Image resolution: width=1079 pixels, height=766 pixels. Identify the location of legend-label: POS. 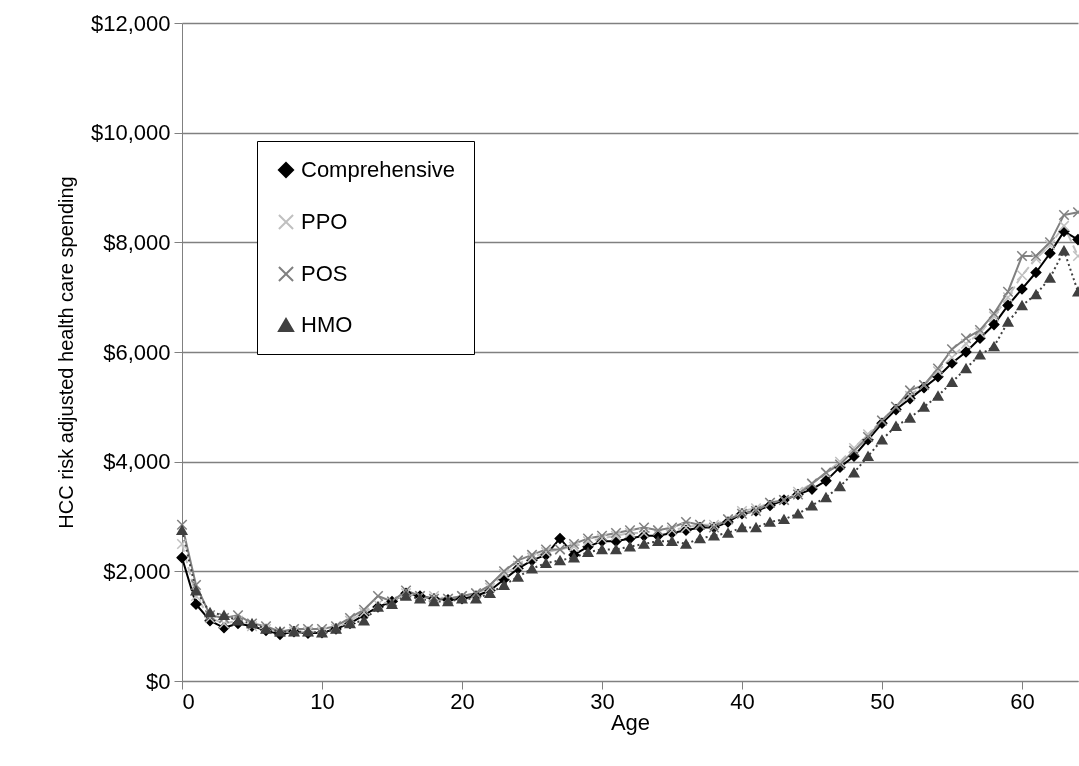
(324, 273).